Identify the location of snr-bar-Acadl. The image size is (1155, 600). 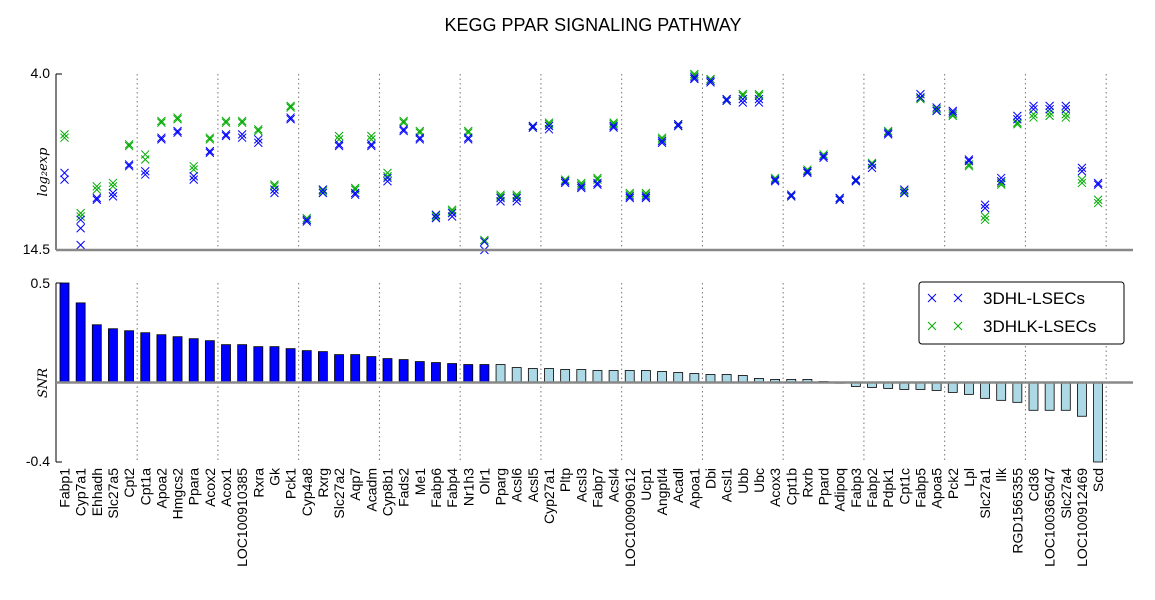
(678, 377).